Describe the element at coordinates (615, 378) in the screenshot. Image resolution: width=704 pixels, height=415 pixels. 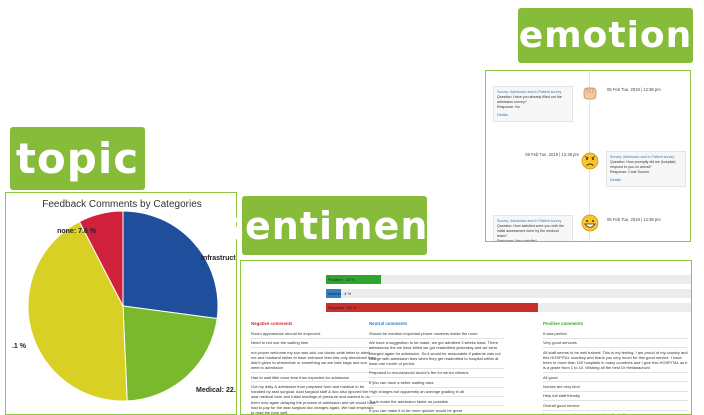
I see `comment: All good` at that location.